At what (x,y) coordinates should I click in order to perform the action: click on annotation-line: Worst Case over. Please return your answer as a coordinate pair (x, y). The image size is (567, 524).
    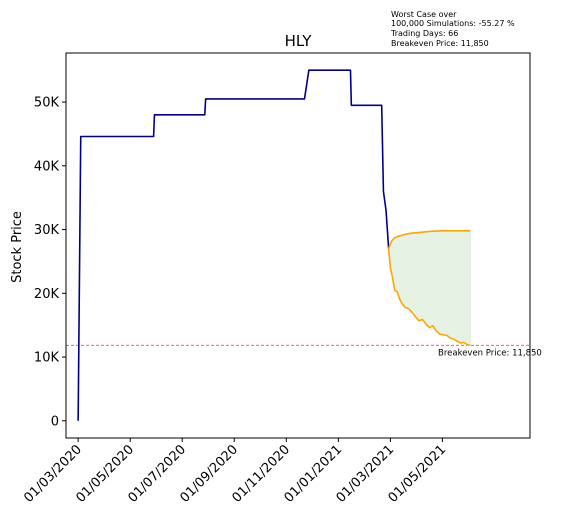
    Looking at the image, I should click on (424, 14).